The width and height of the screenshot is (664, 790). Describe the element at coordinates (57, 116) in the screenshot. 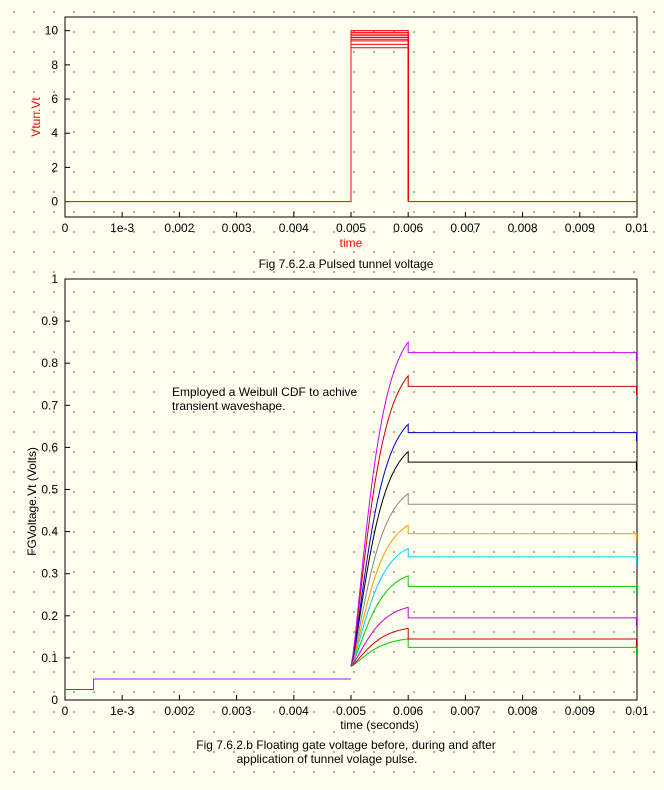

I see `chart-a-y-ticks: 0 2 4 6 8 10` at that location.